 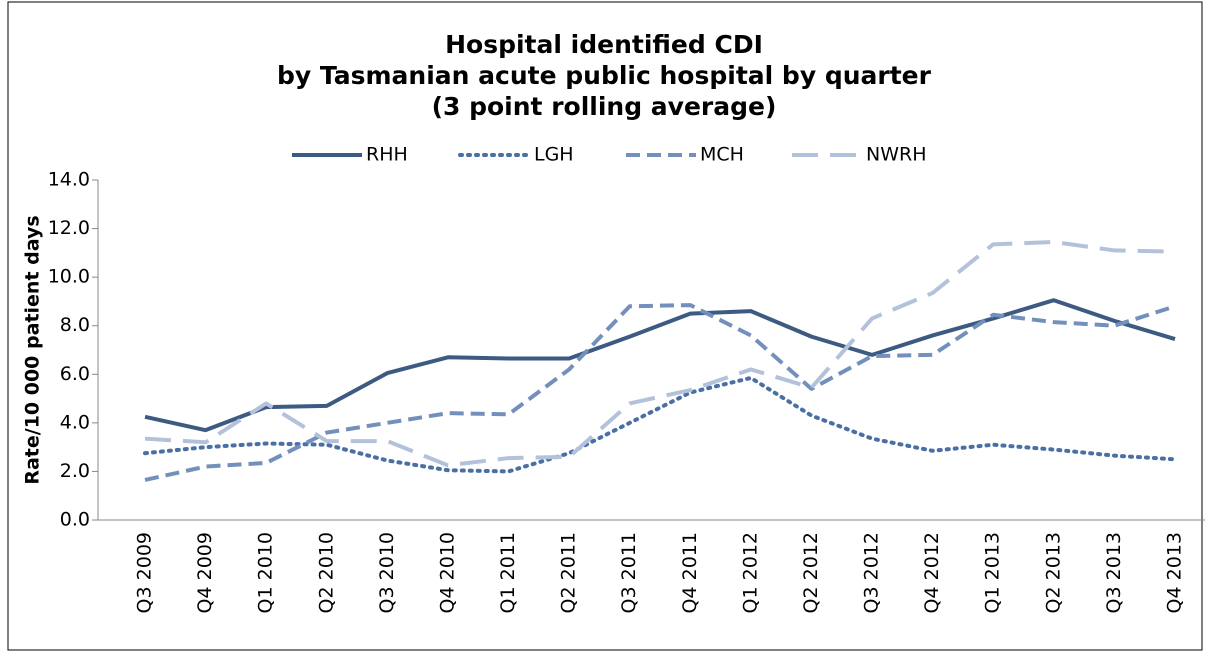 I want to click on x-tick-label: Q4 2012, so click(x=932, y=572).